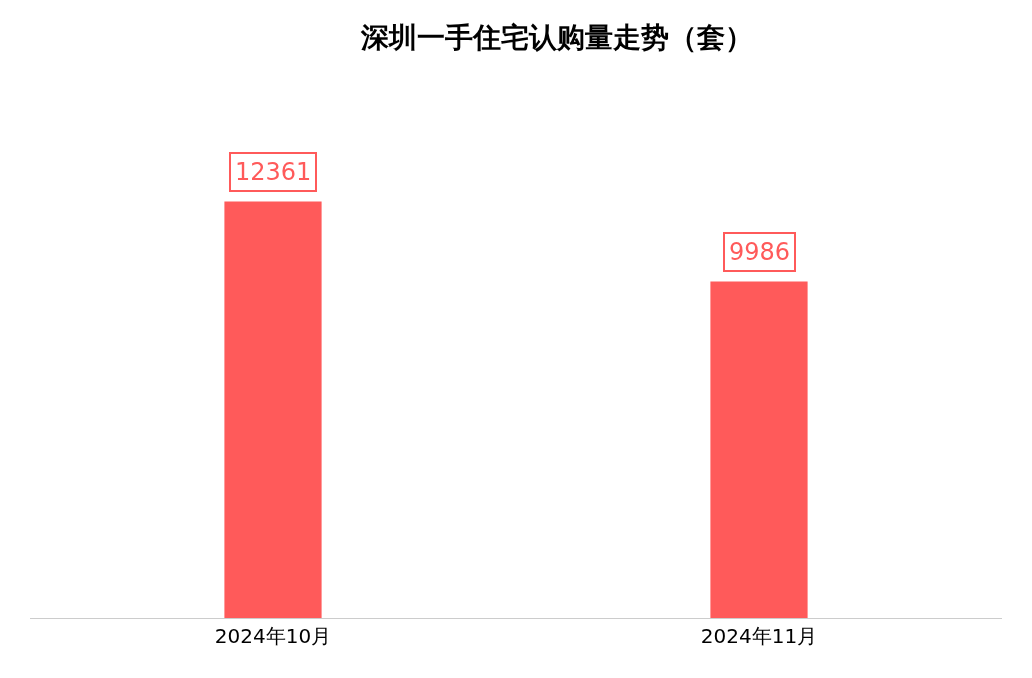 The image size is (1032, 678). I want to click on chart-title: 深圳一手住宅认购量走势（套）, so click(557, 37).